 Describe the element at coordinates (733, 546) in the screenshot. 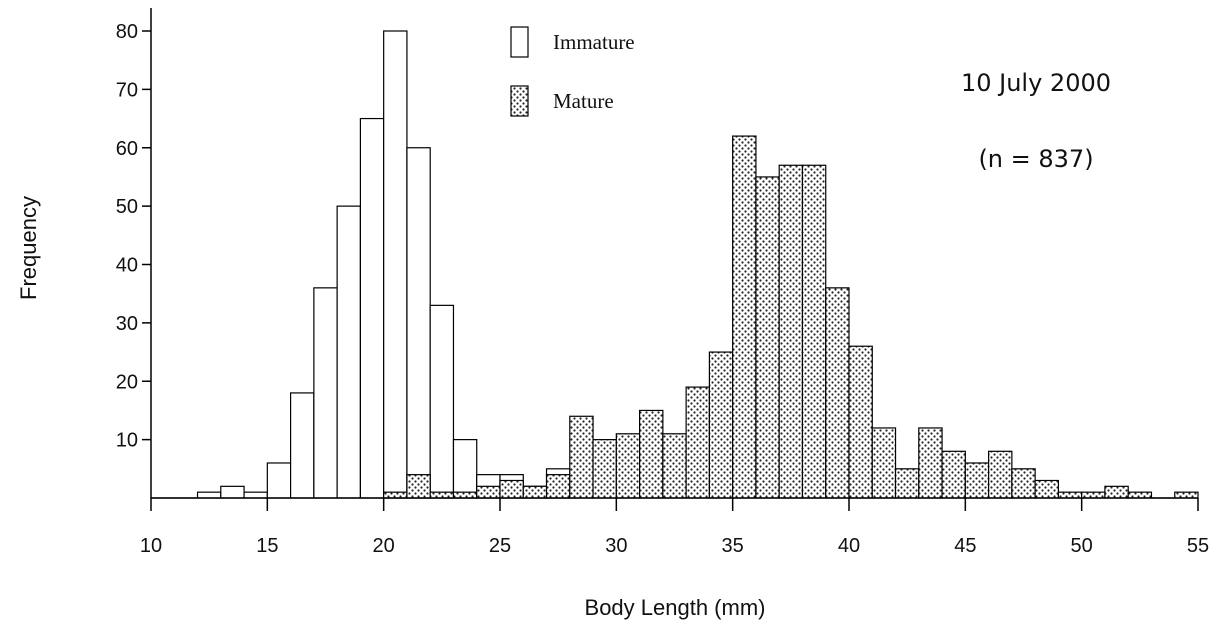

I see `x-tick-label: 35` at that location.